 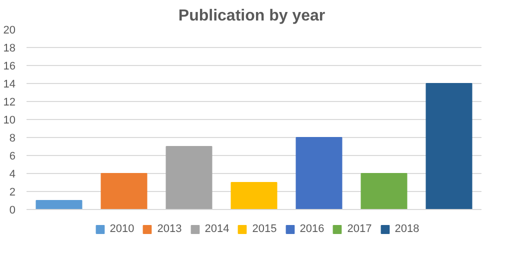 I want to click on legend-label: 2015, so click(x=264, y=229).